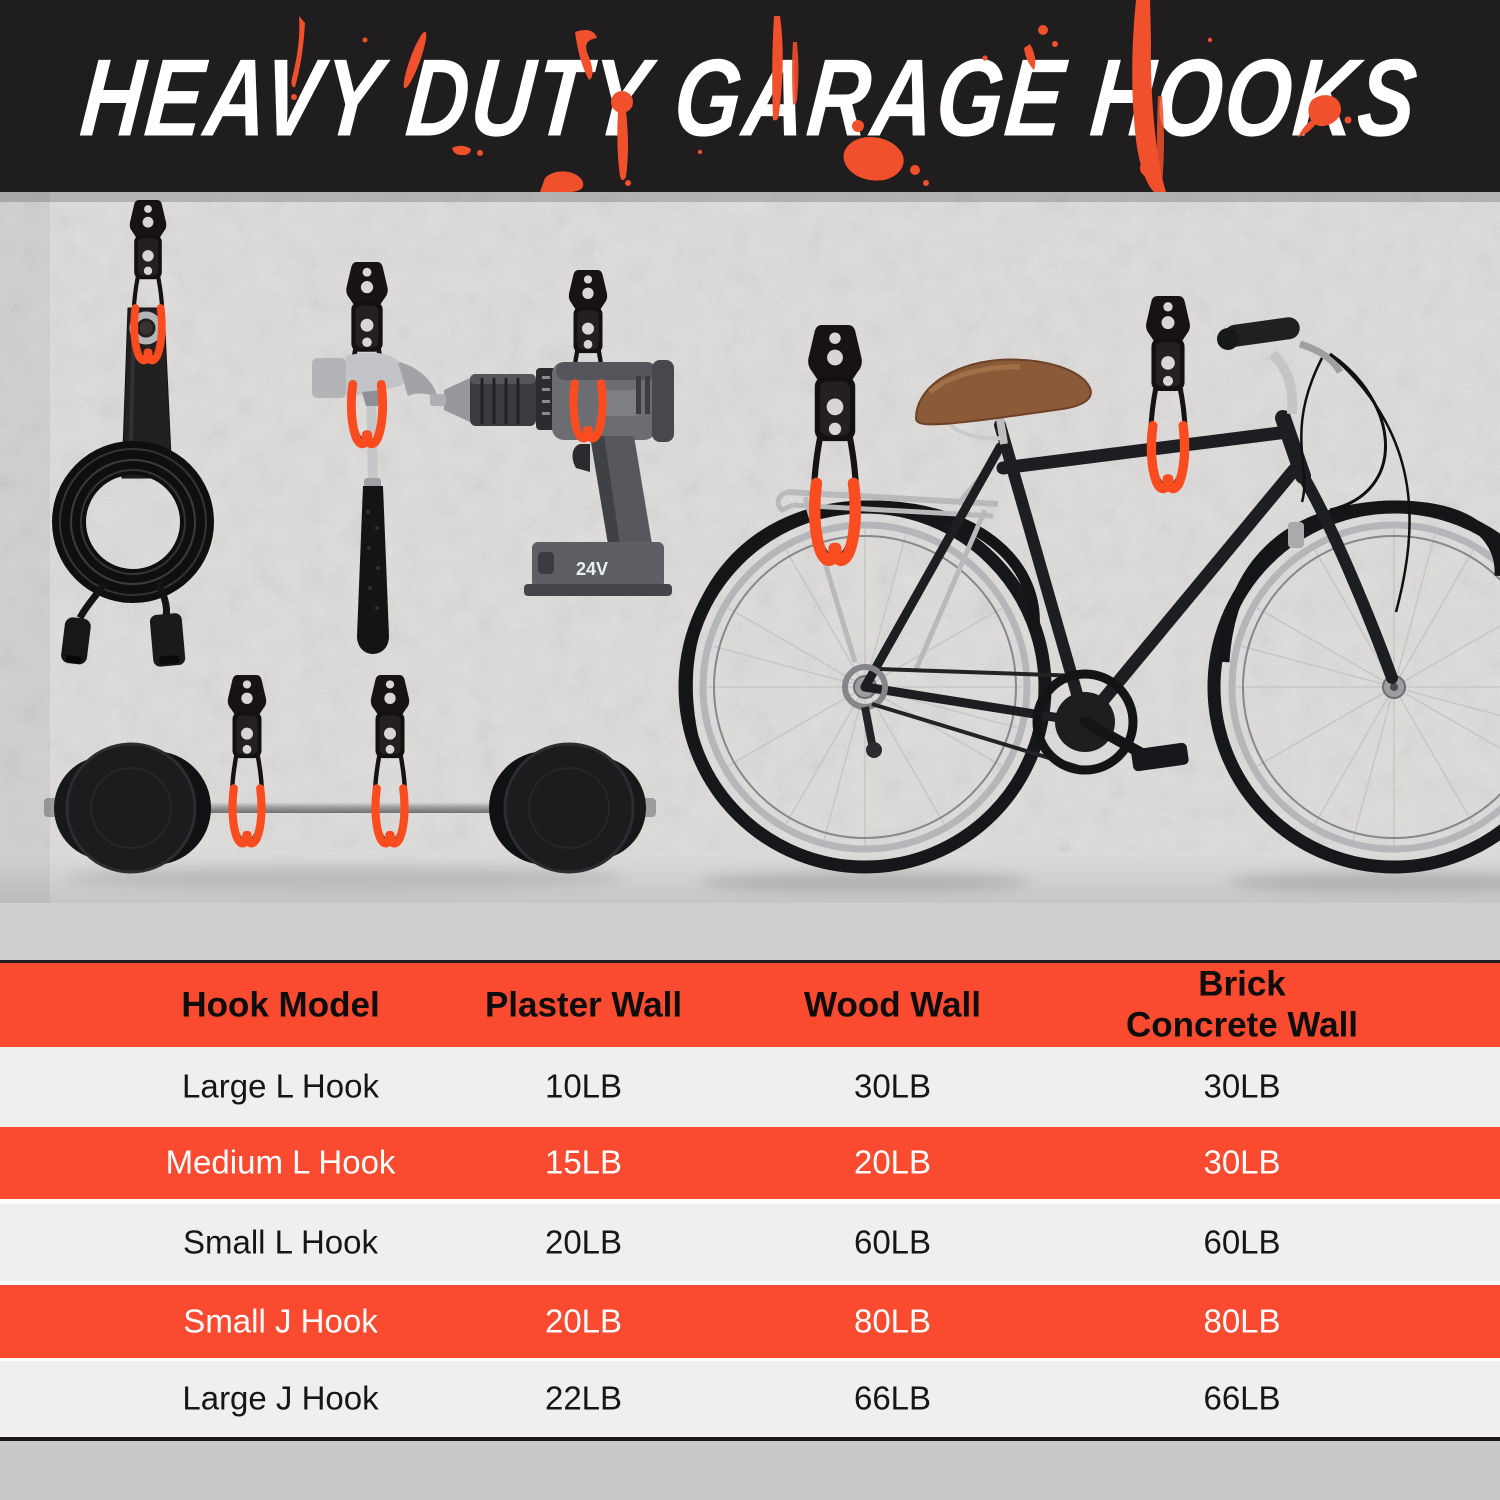 This screenshot has width=1500, height=1500. What do you see at coordinates (821, 96) in the screenshot?
I see `paint-splatter-decoration` at bounding box center [821, 96].